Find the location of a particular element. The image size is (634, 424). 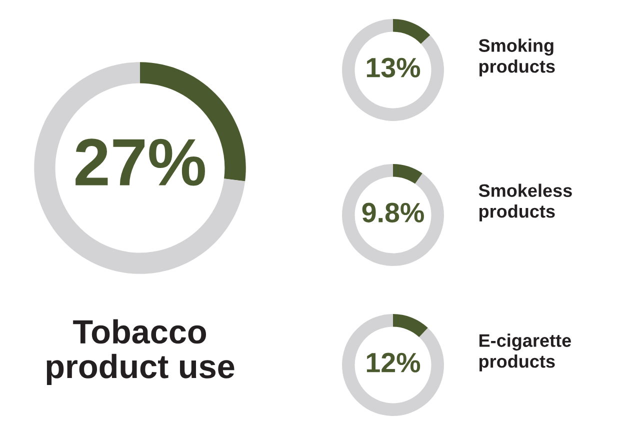

data-label: 9.8% is located at coordinates (393, 212).